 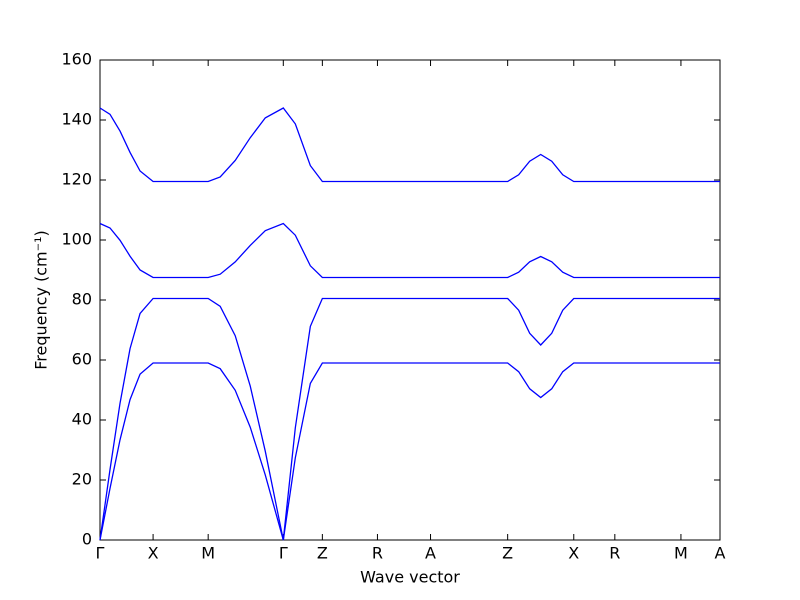 What do you see at coordinates (76, 239) in the screenshot?
I see `y-tick-label: 100` at bounding box center [76, 239].